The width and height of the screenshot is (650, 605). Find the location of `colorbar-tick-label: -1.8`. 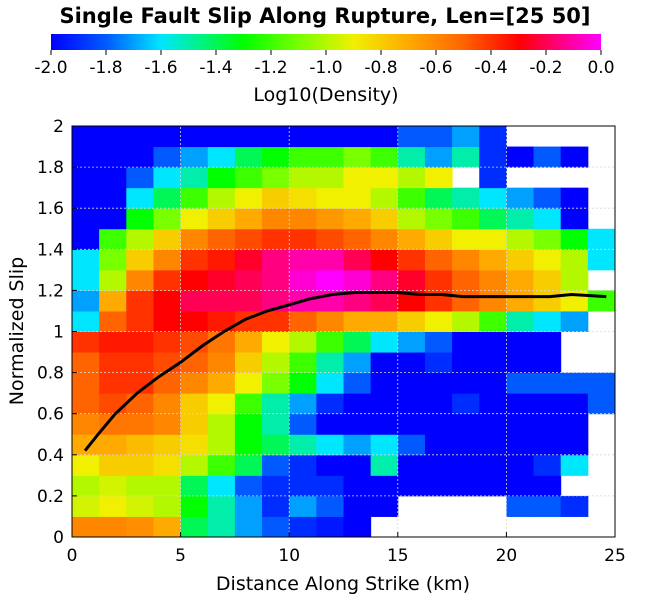

colorbar-tick-label: -1.8 is located at coordinates (105, 68).